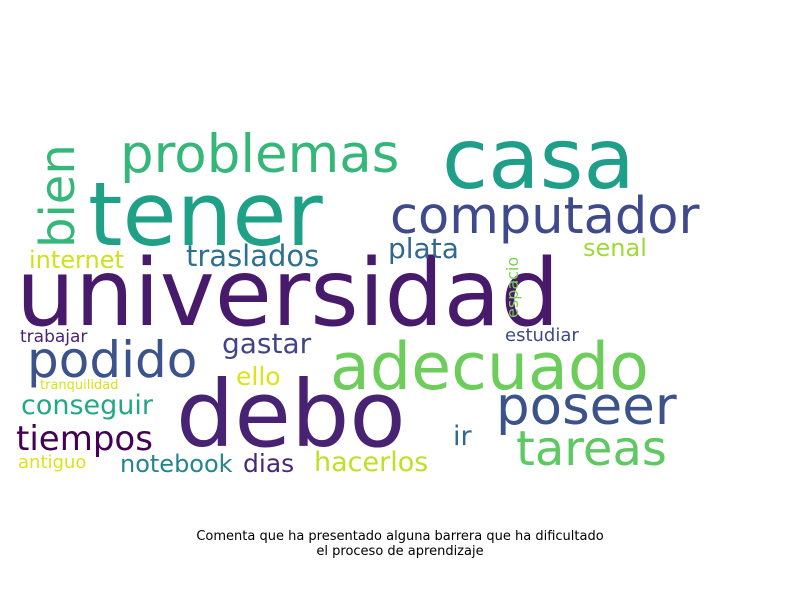  Describe the element at coordinates (615, 248) in the screenshot. I see `word-senal: senal` at that location.